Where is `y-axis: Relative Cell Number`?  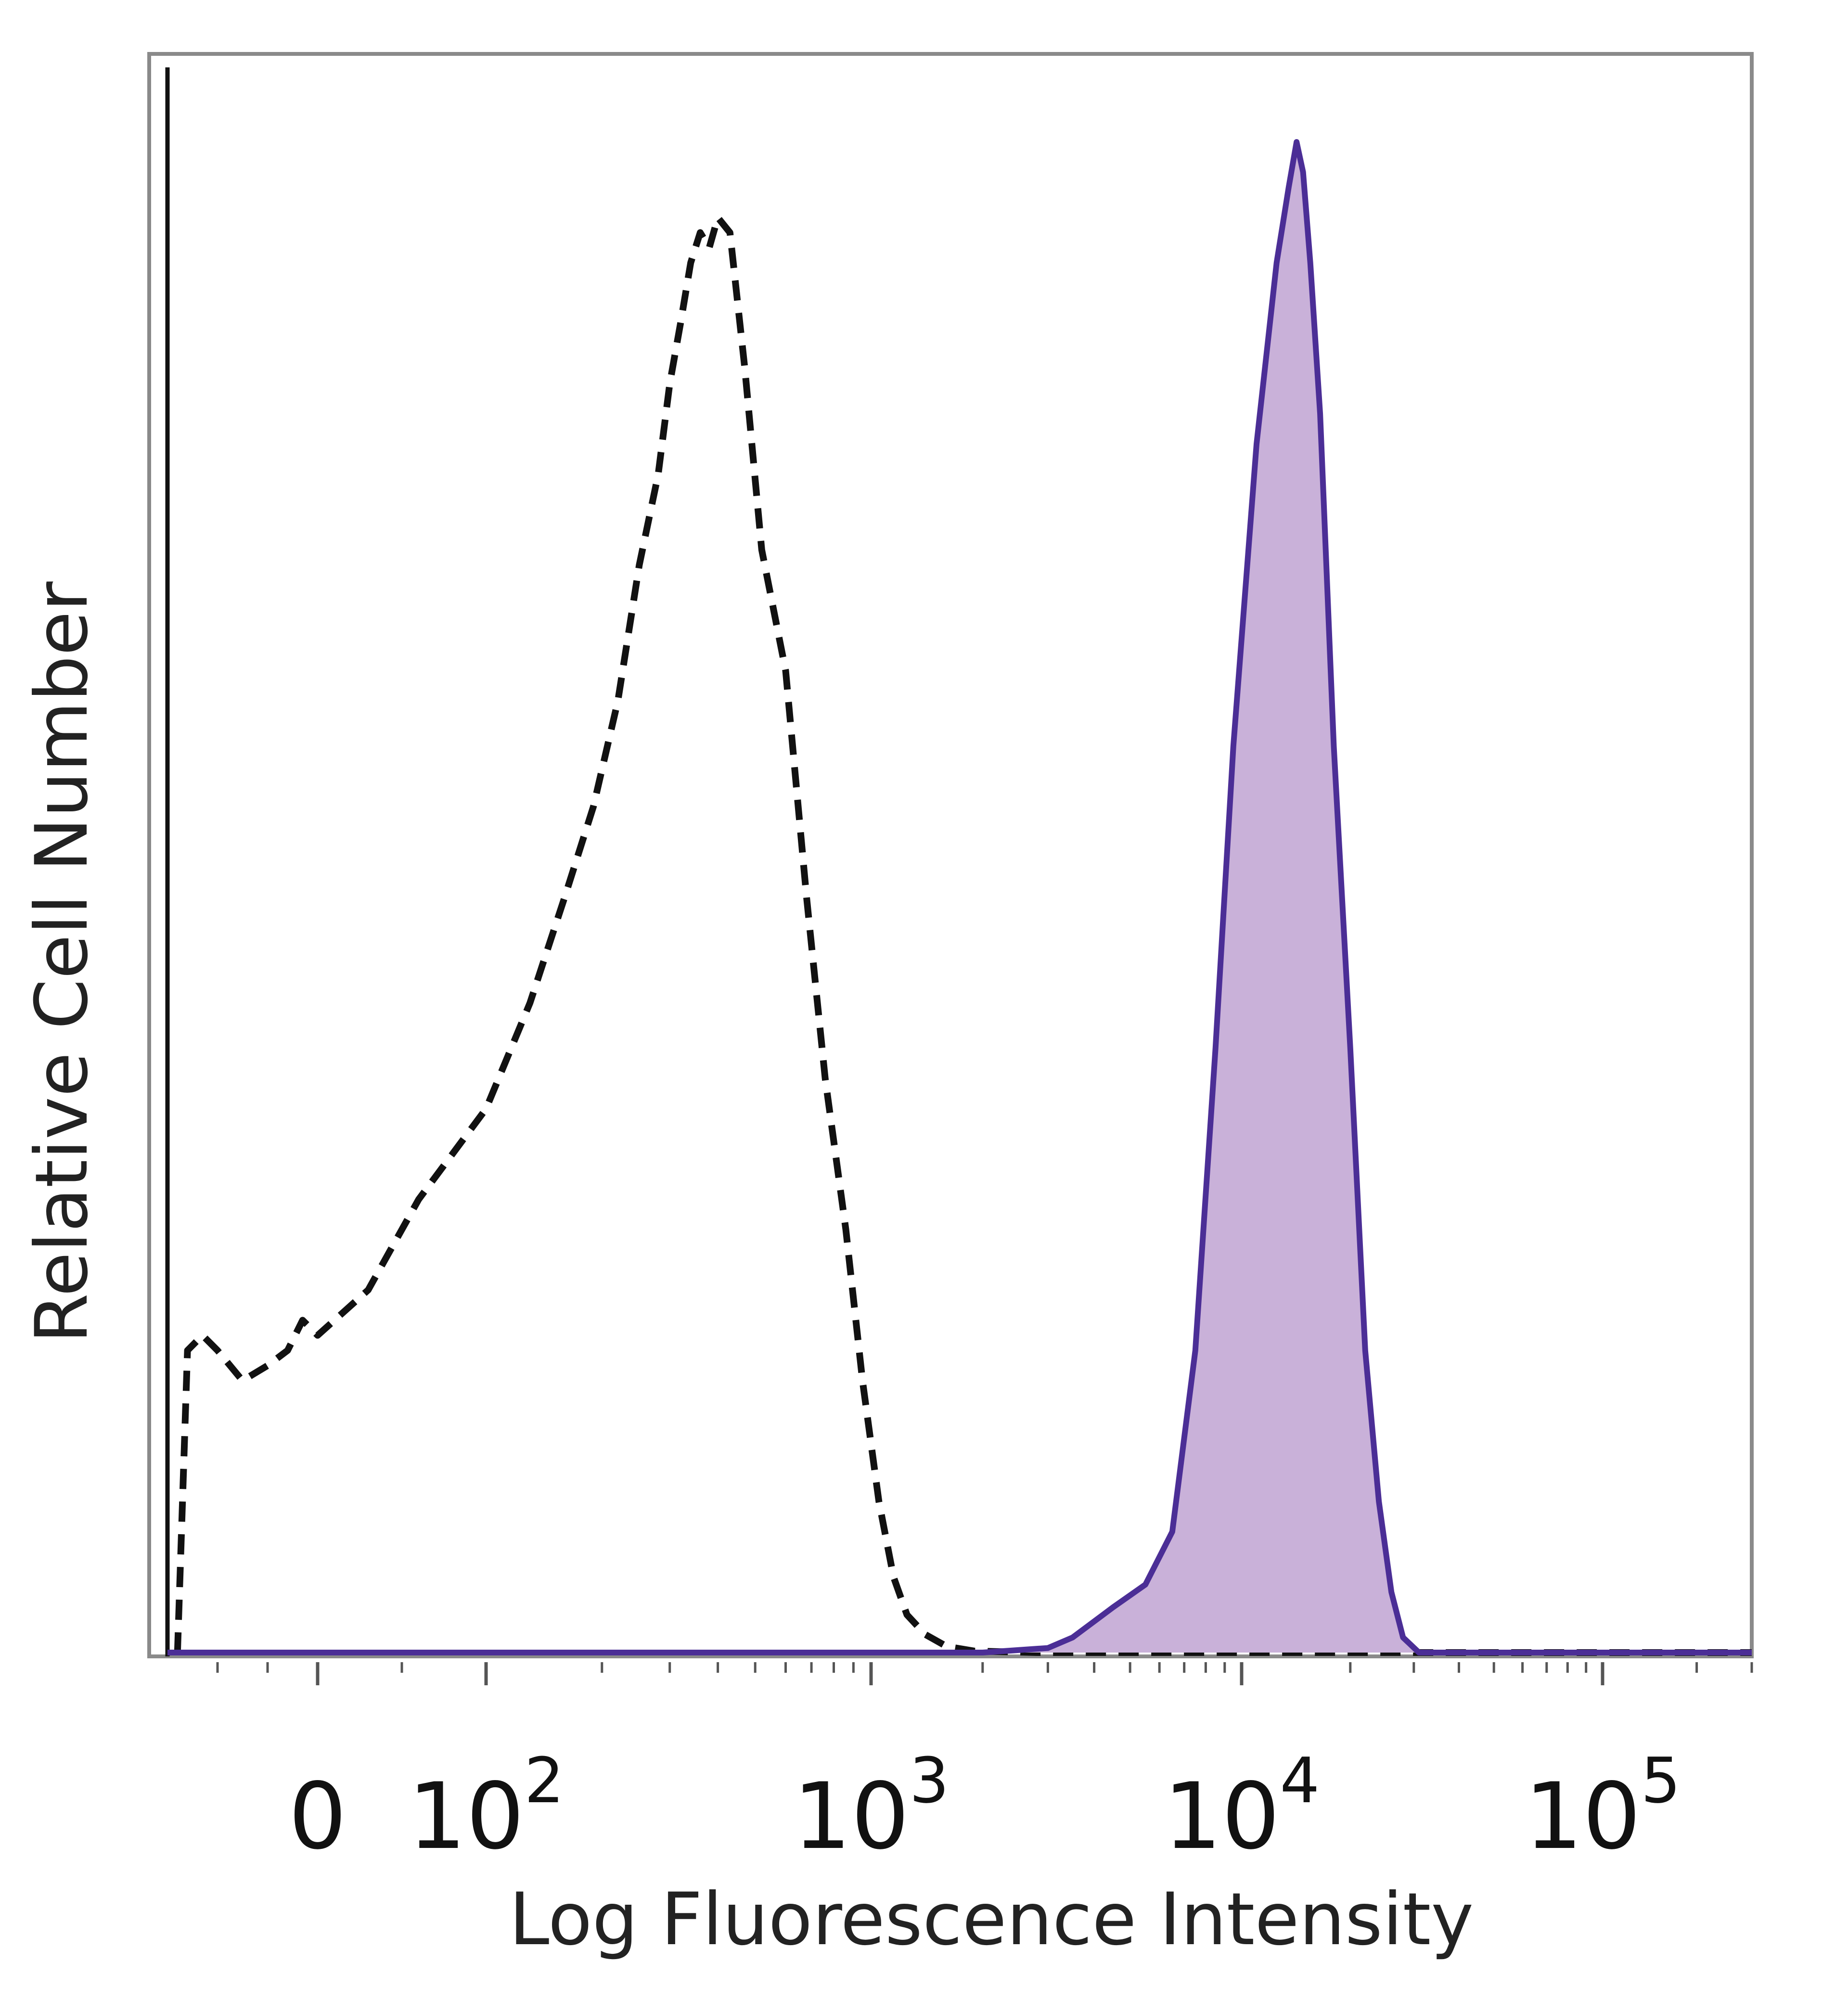
y-axis: Relative Cell Number is located at coordinates (62, 962).